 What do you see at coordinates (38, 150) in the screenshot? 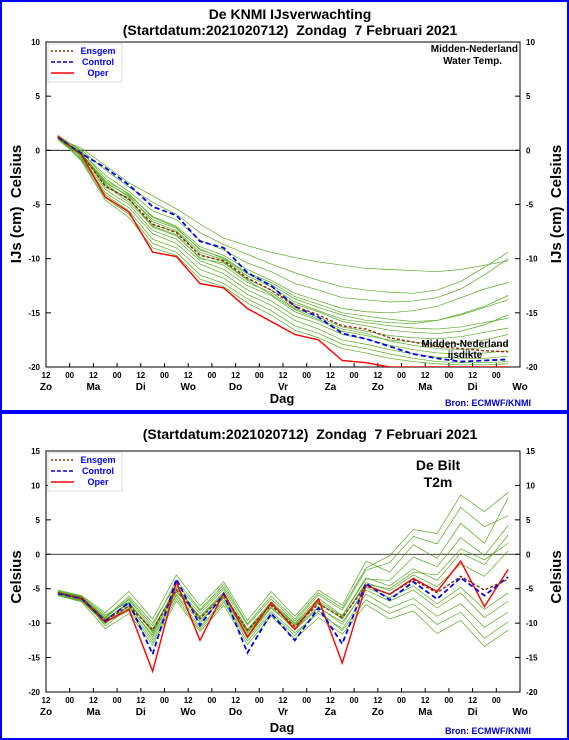
I see `top-ytick-label-left: 0` at bounding box center [38, 150].